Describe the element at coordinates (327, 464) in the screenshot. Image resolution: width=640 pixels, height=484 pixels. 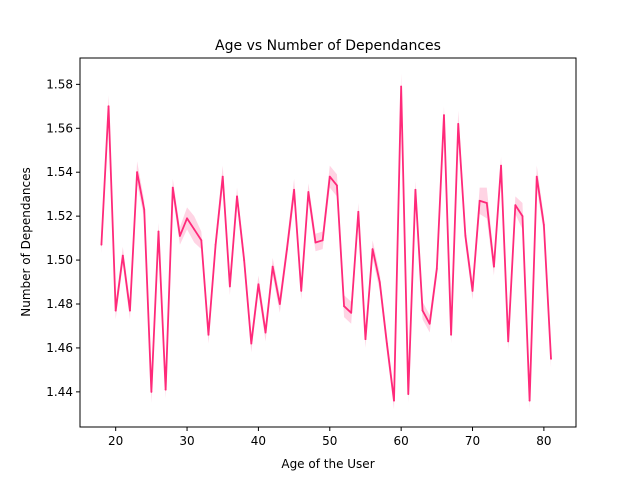
I see `x-axis-label: Age of the User` at that location.